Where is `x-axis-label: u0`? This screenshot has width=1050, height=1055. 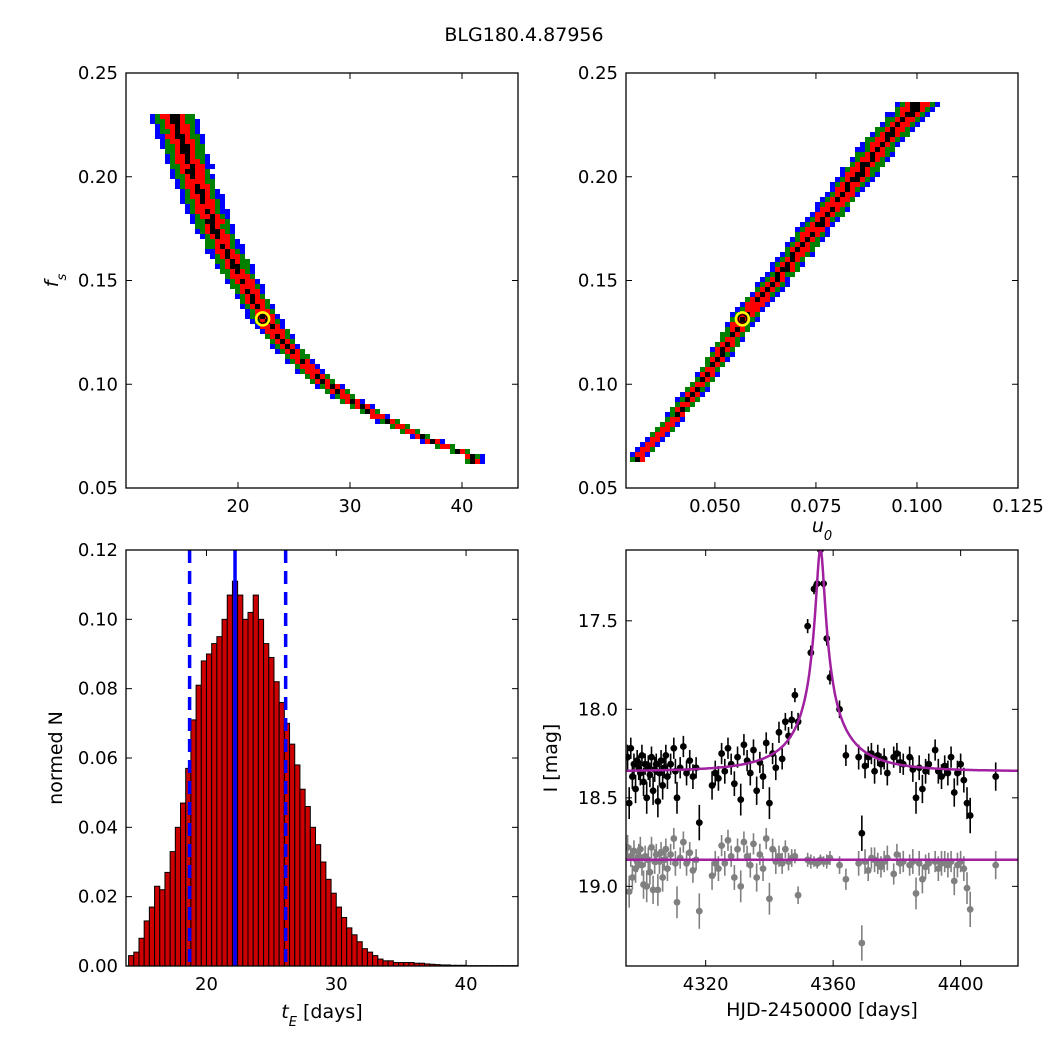
x-axis-label: u0 is located at coordinates (822, 529).